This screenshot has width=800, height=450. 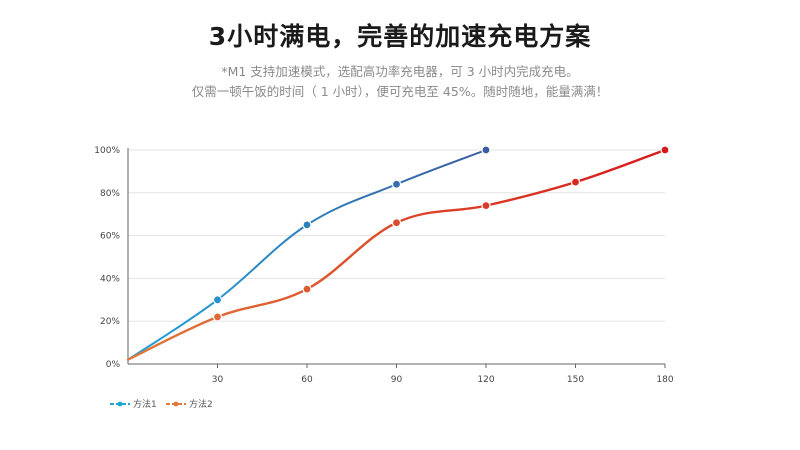 I want to click on y-tick-label: 60%, so click(x=110, y=237).